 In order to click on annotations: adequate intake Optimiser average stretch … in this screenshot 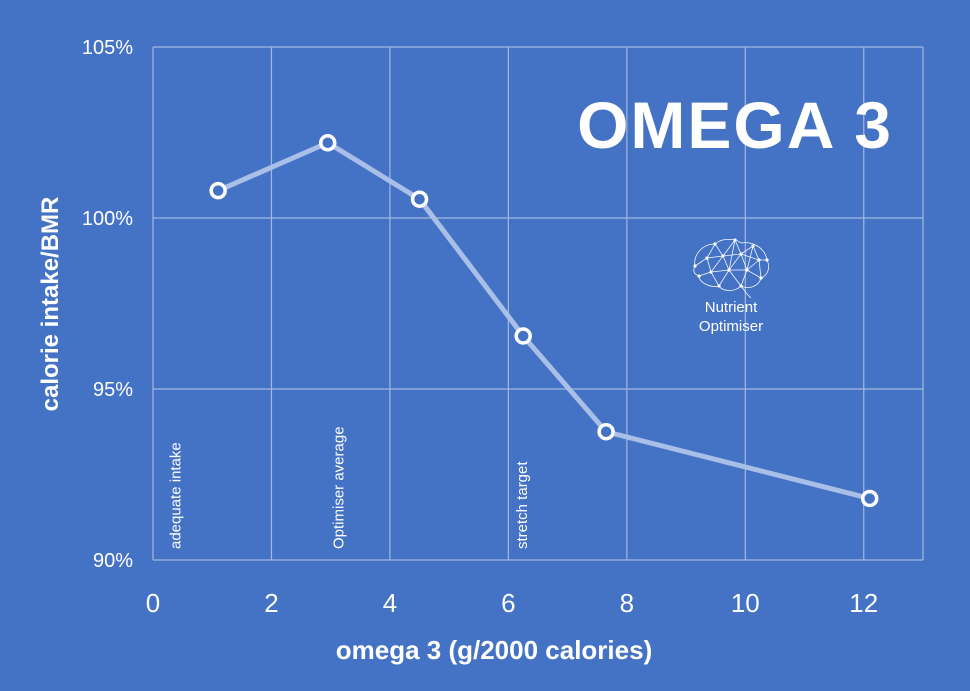, I will do `click(349, 487)`.